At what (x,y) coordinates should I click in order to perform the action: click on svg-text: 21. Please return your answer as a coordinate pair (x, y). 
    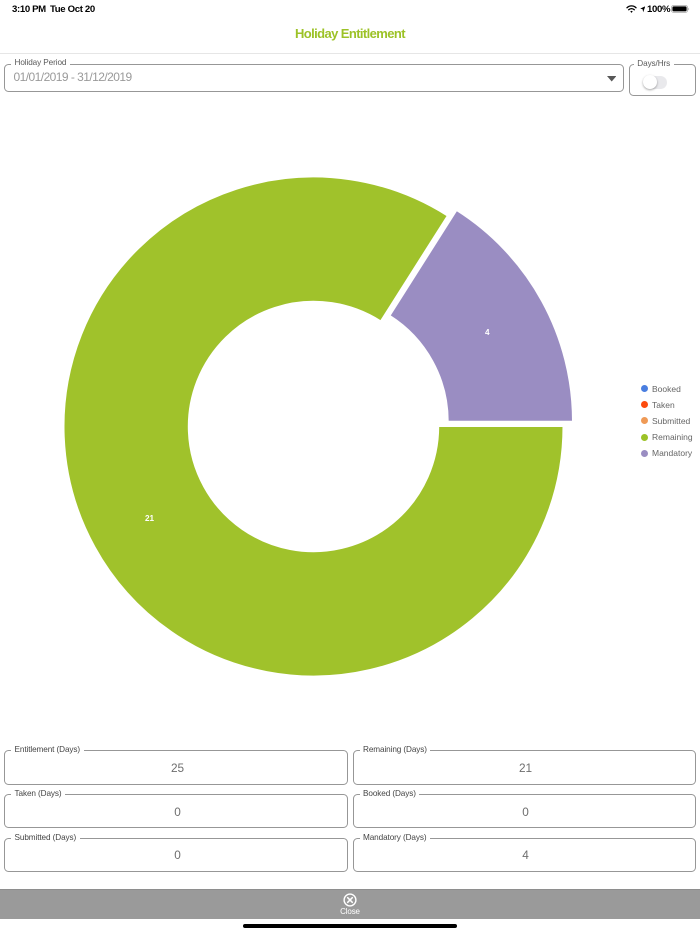
    Looking at the image, I should click on (150, 518).